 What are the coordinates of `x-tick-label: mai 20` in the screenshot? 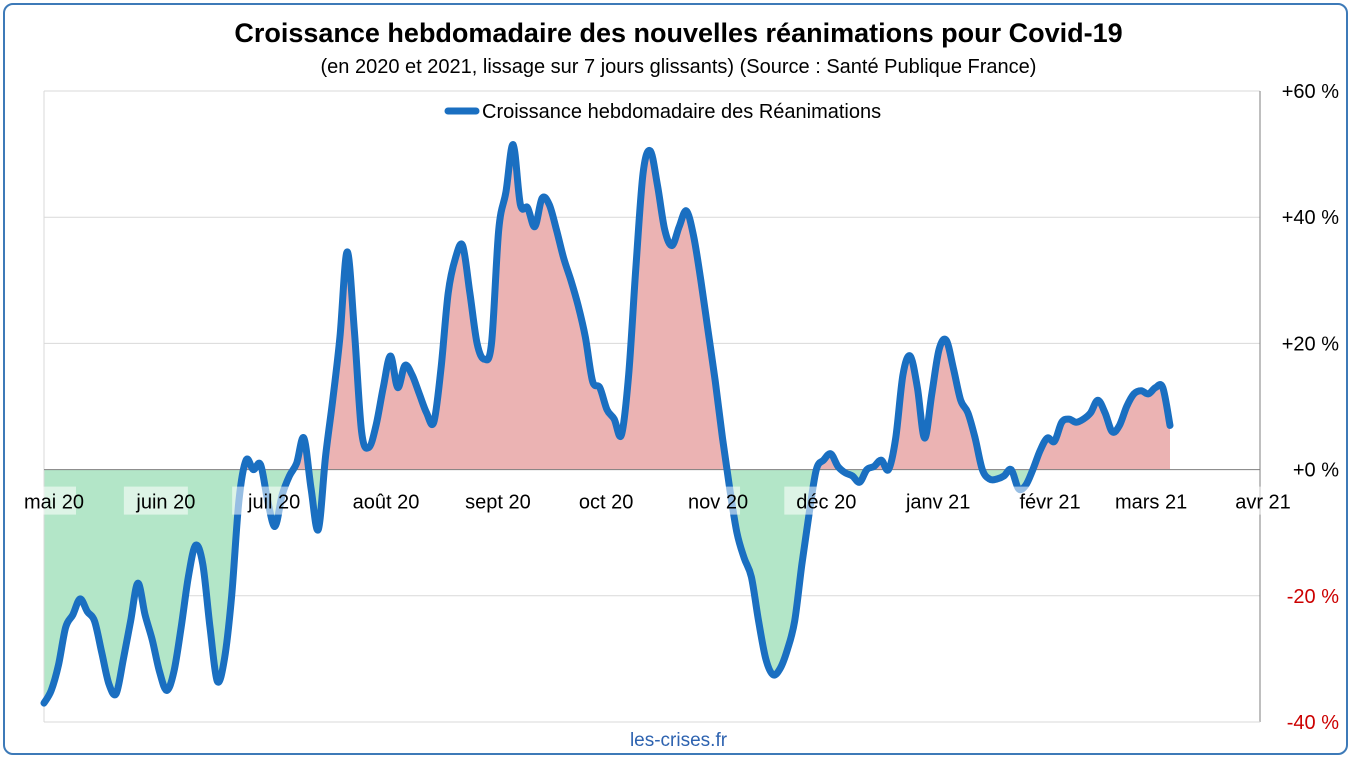 It's located at (54, 503).